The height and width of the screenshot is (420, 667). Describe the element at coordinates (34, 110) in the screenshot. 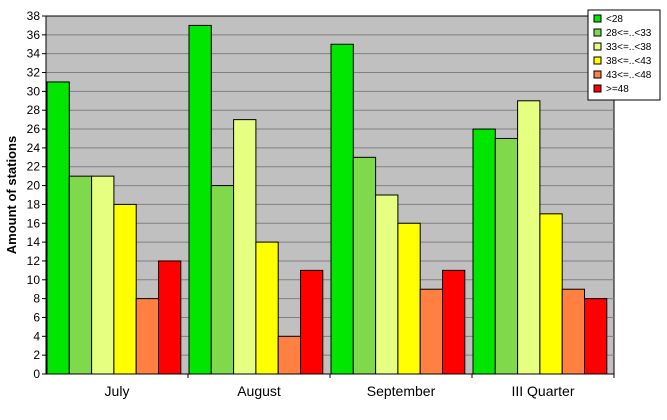

I see `y-tick-label: 28` at that location.